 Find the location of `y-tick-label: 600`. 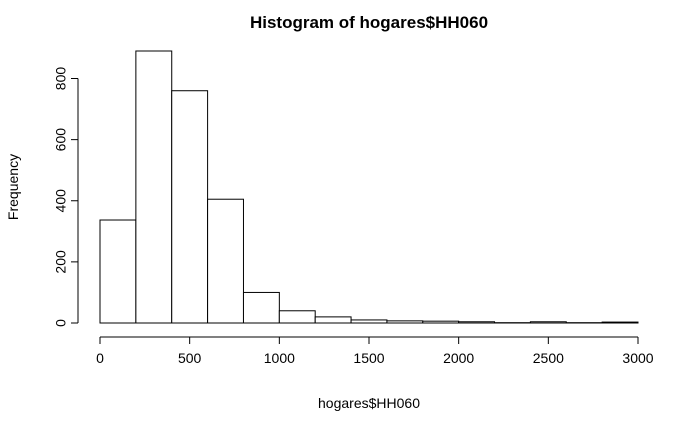

y-tick-label: 600 is located at coordinates (61, 140).